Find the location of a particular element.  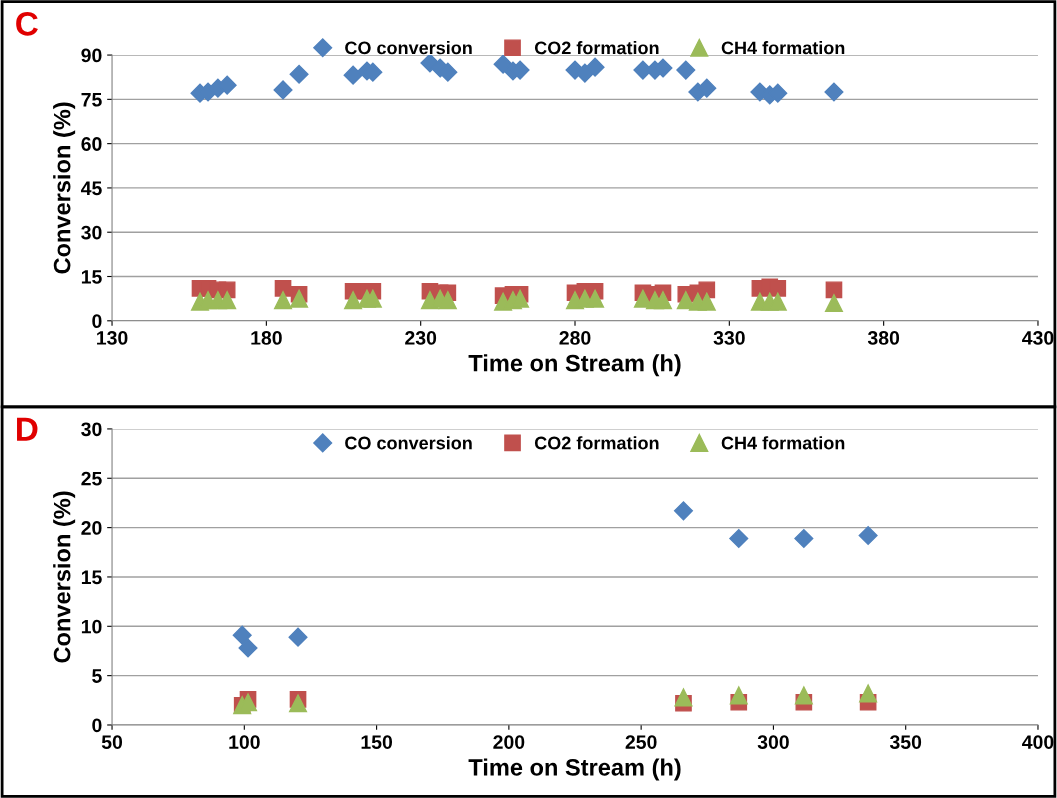

y-tick-label: 75 is located at coordinates (91, 100).